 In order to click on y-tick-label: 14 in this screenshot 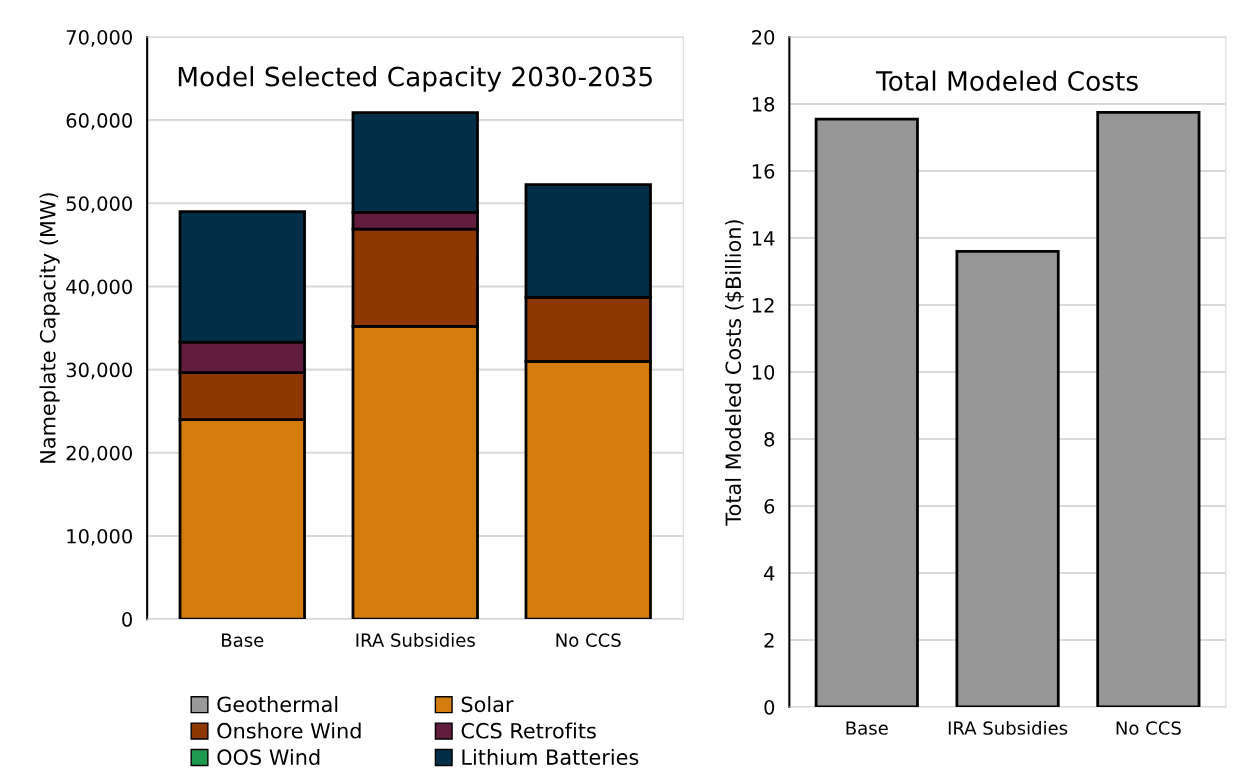, I will do `click(763, 238)`.